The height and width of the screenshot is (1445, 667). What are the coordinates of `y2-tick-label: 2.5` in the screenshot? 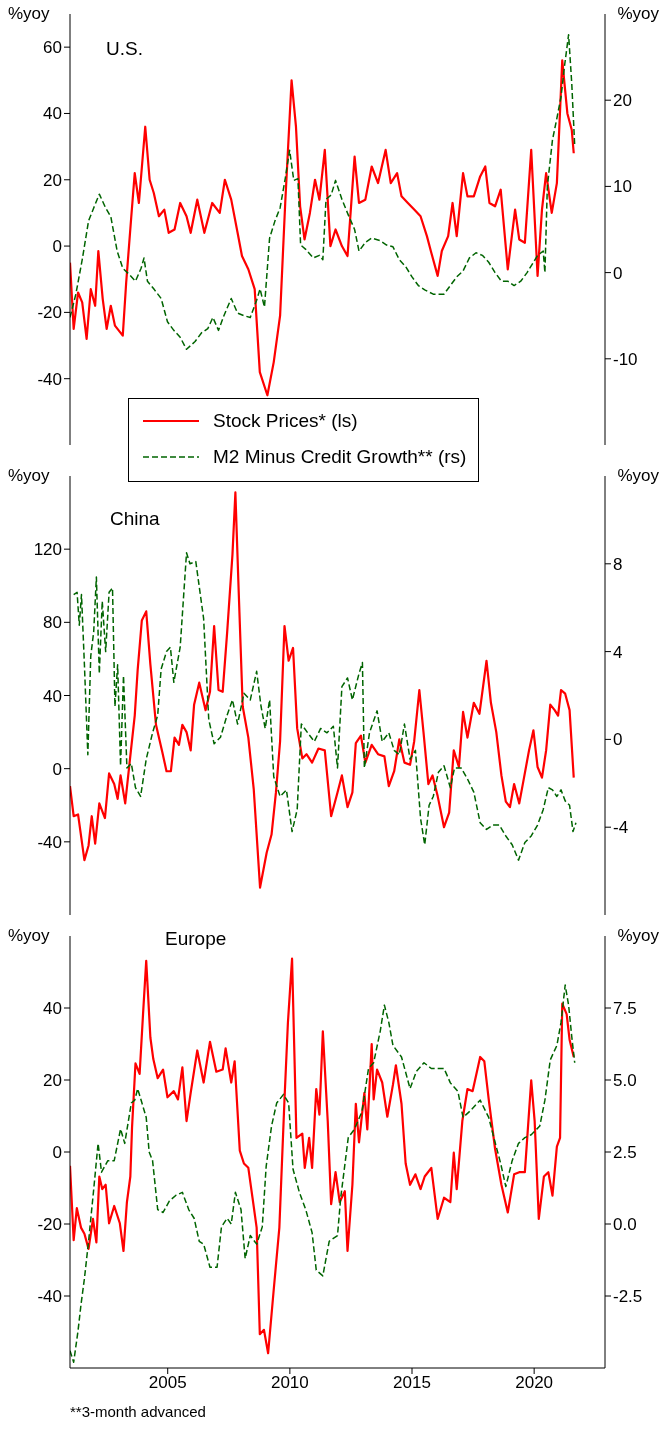 It's located at (625, 1153).